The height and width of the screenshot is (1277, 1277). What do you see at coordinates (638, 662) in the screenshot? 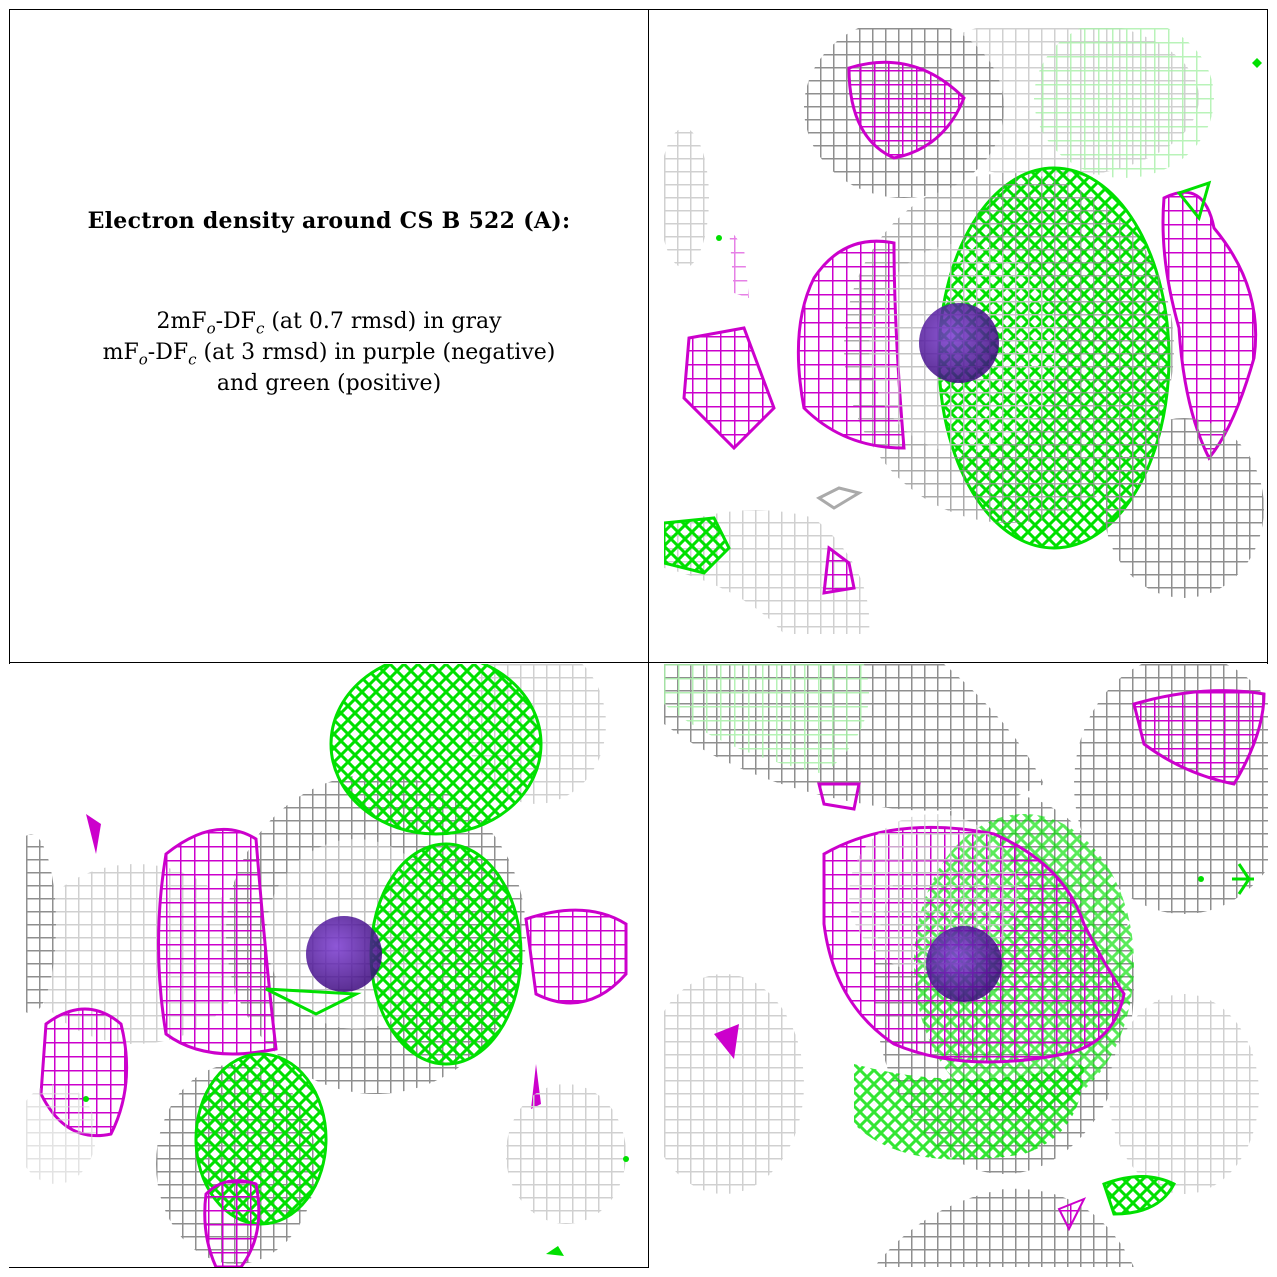
I see `divider-horizontal` at bounding box center [638, 662].